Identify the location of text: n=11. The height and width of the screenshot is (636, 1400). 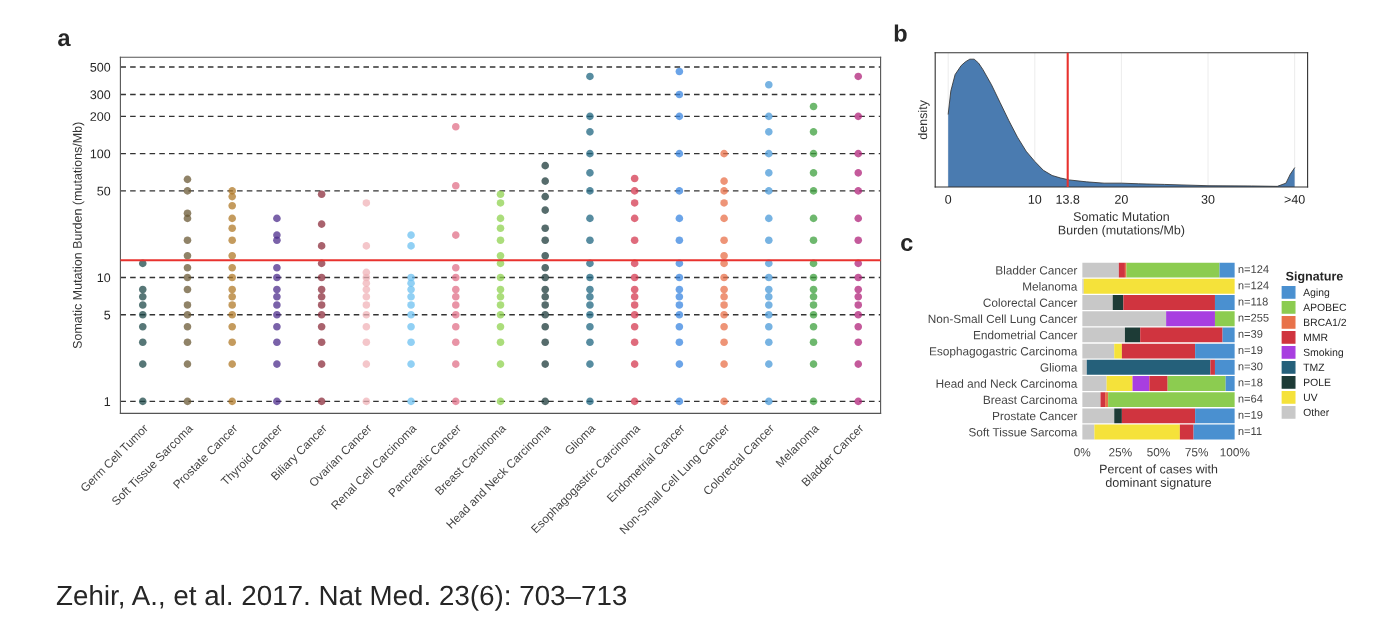
(1250, 431).